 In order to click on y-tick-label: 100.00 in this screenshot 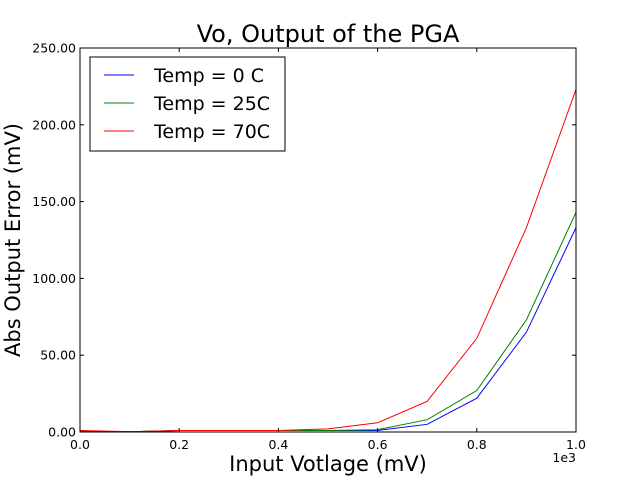, I will do `click(54, 278)`.